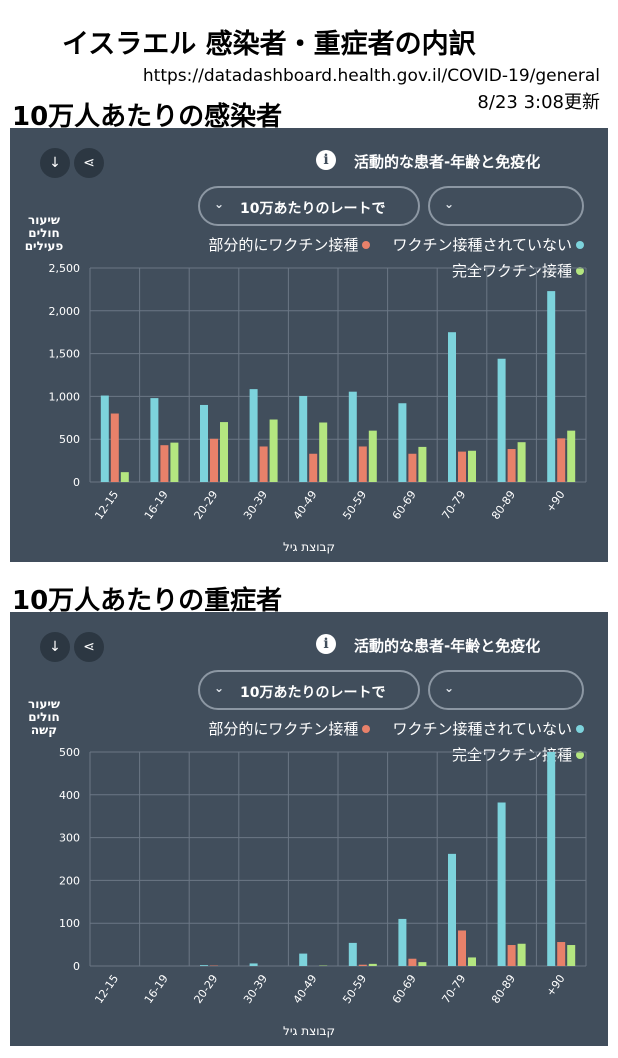  Describe the element at coordinates (404, 989) in the screenshot. I see `x-tick-label: 60-69` at that location.